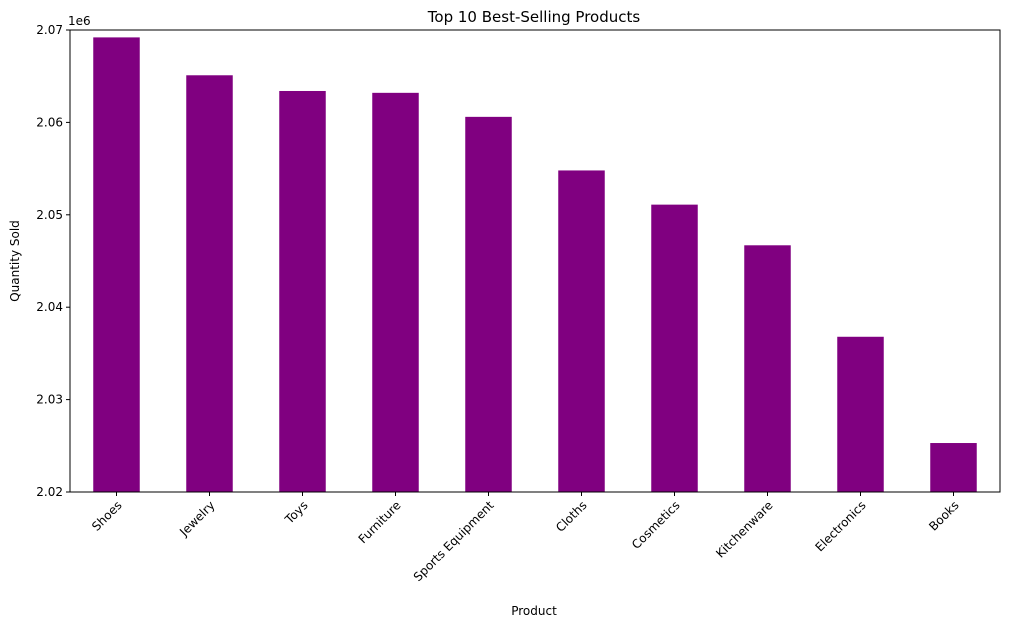 The height and width of the screenshot is (633, 1010). I want to click on x-tick-label: Electronics, so click(840, 526).